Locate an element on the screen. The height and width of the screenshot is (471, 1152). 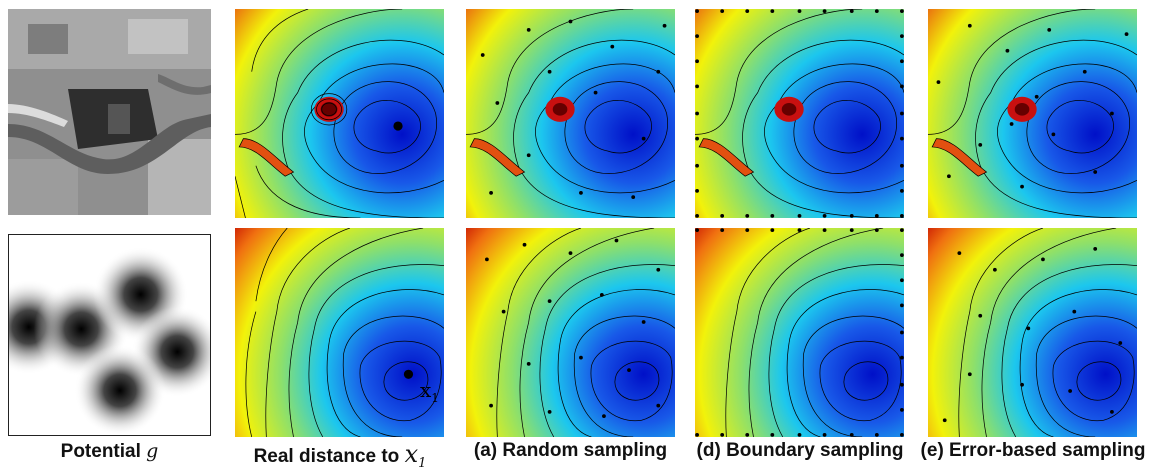
map-top-boundary is located at coordinates (799, 113).